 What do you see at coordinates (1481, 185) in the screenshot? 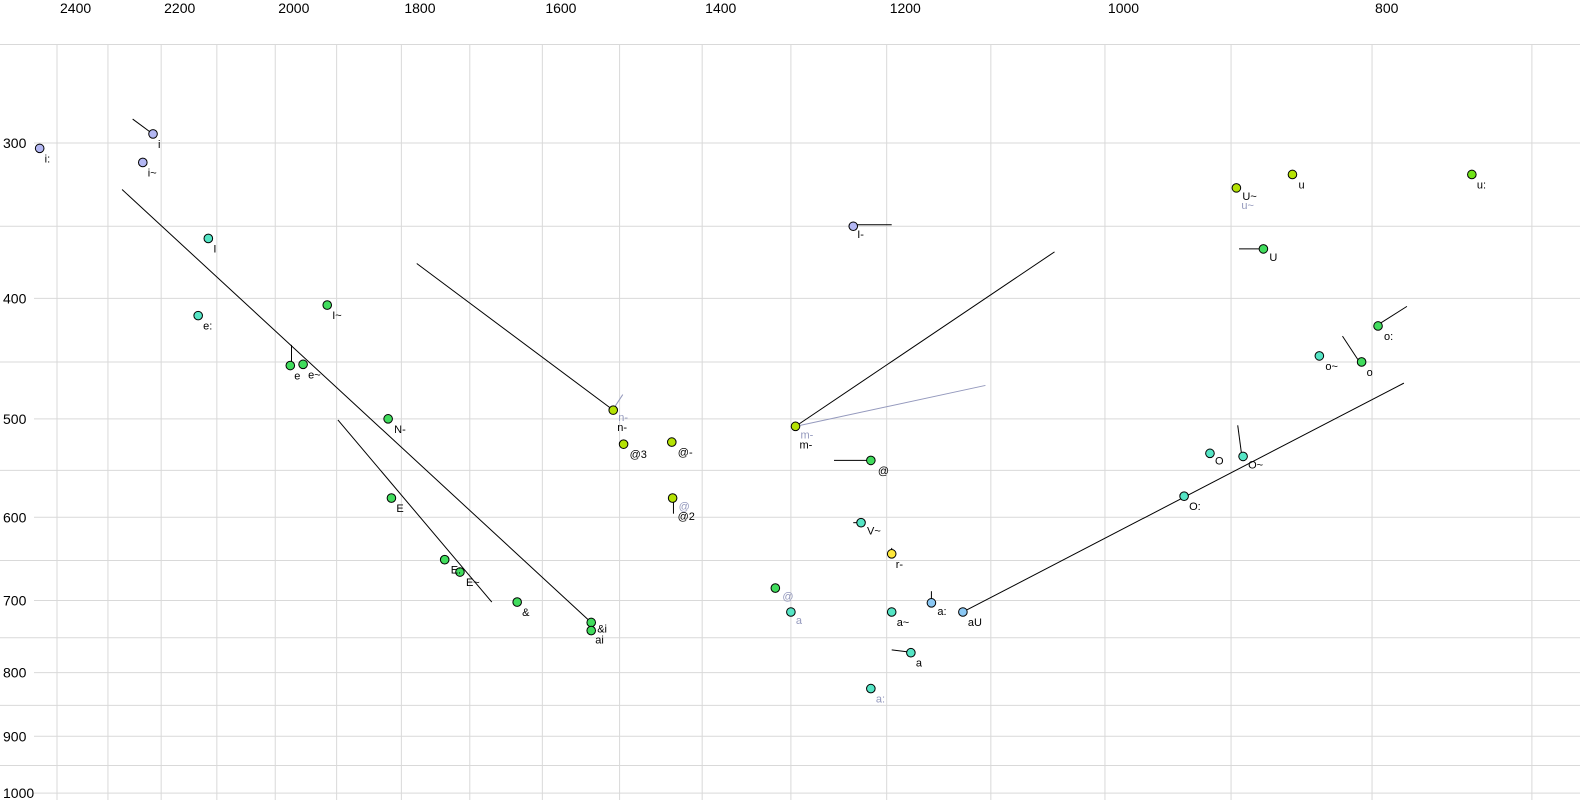
I see `point-label: u:` at bounding box center [1481, 185].